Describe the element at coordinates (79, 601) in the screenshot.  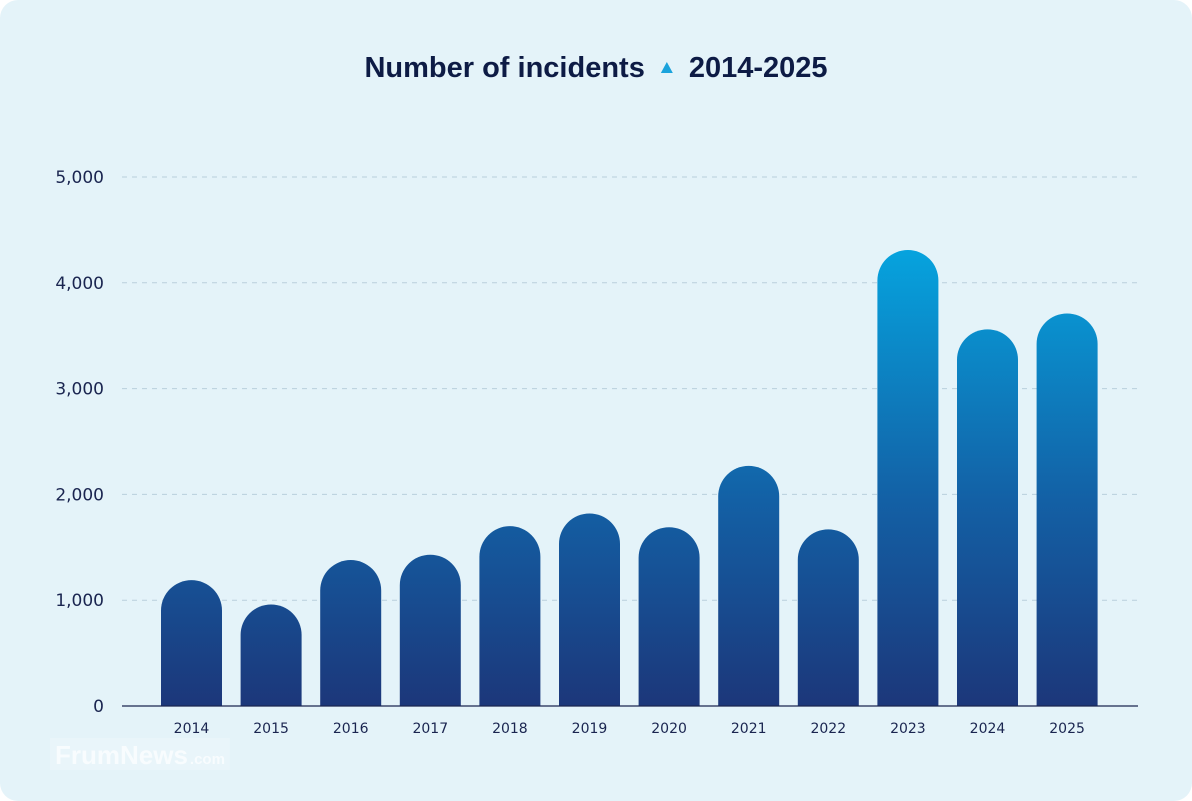
I see `y-tick-label: 1,000` at that location.